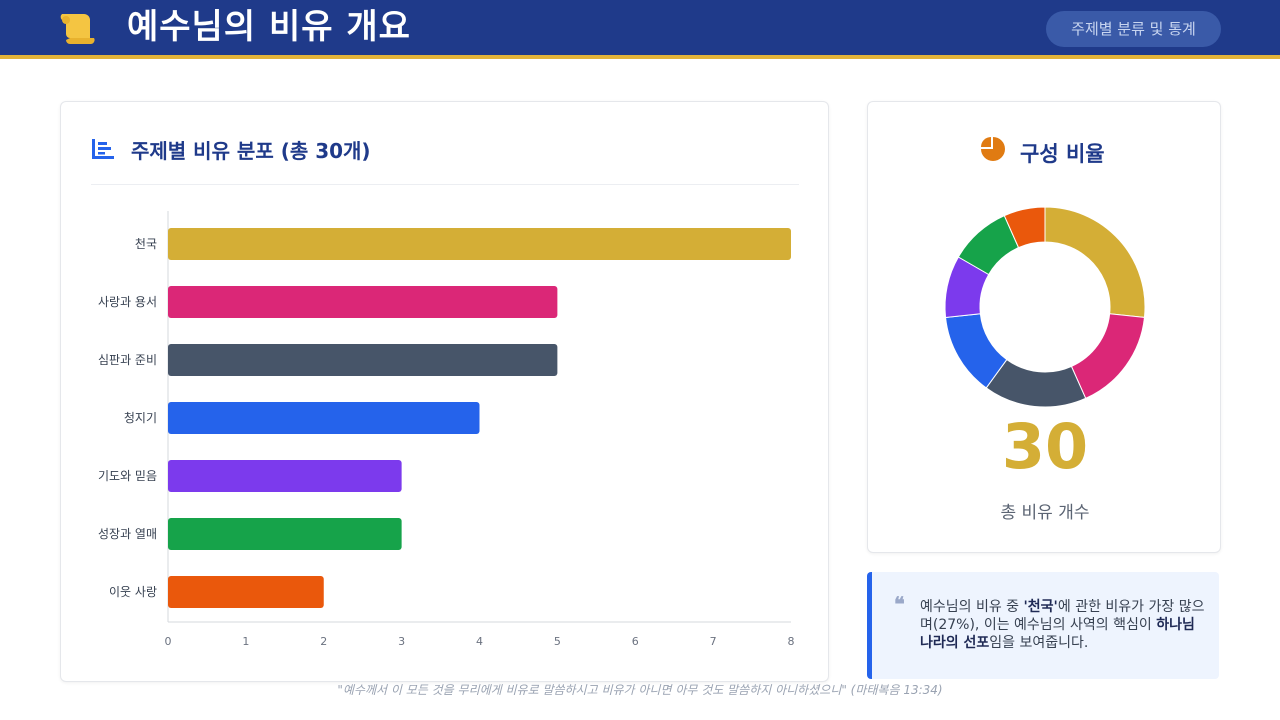 The height and width of the screenshot is (720, 1280). What do you see at coordinates (1062, 154) in the screenshot?
I see `donut-chart-title: 구성 비율` at bounding box center [1062, 154].